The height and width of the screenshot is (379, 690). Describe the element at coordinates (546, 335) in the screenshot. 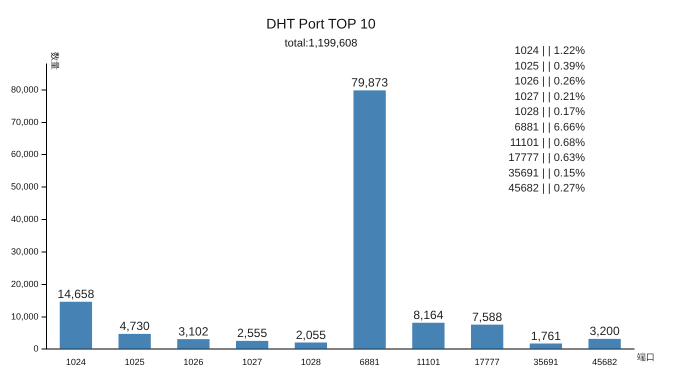

I see `data-label: 1,761` at that location.